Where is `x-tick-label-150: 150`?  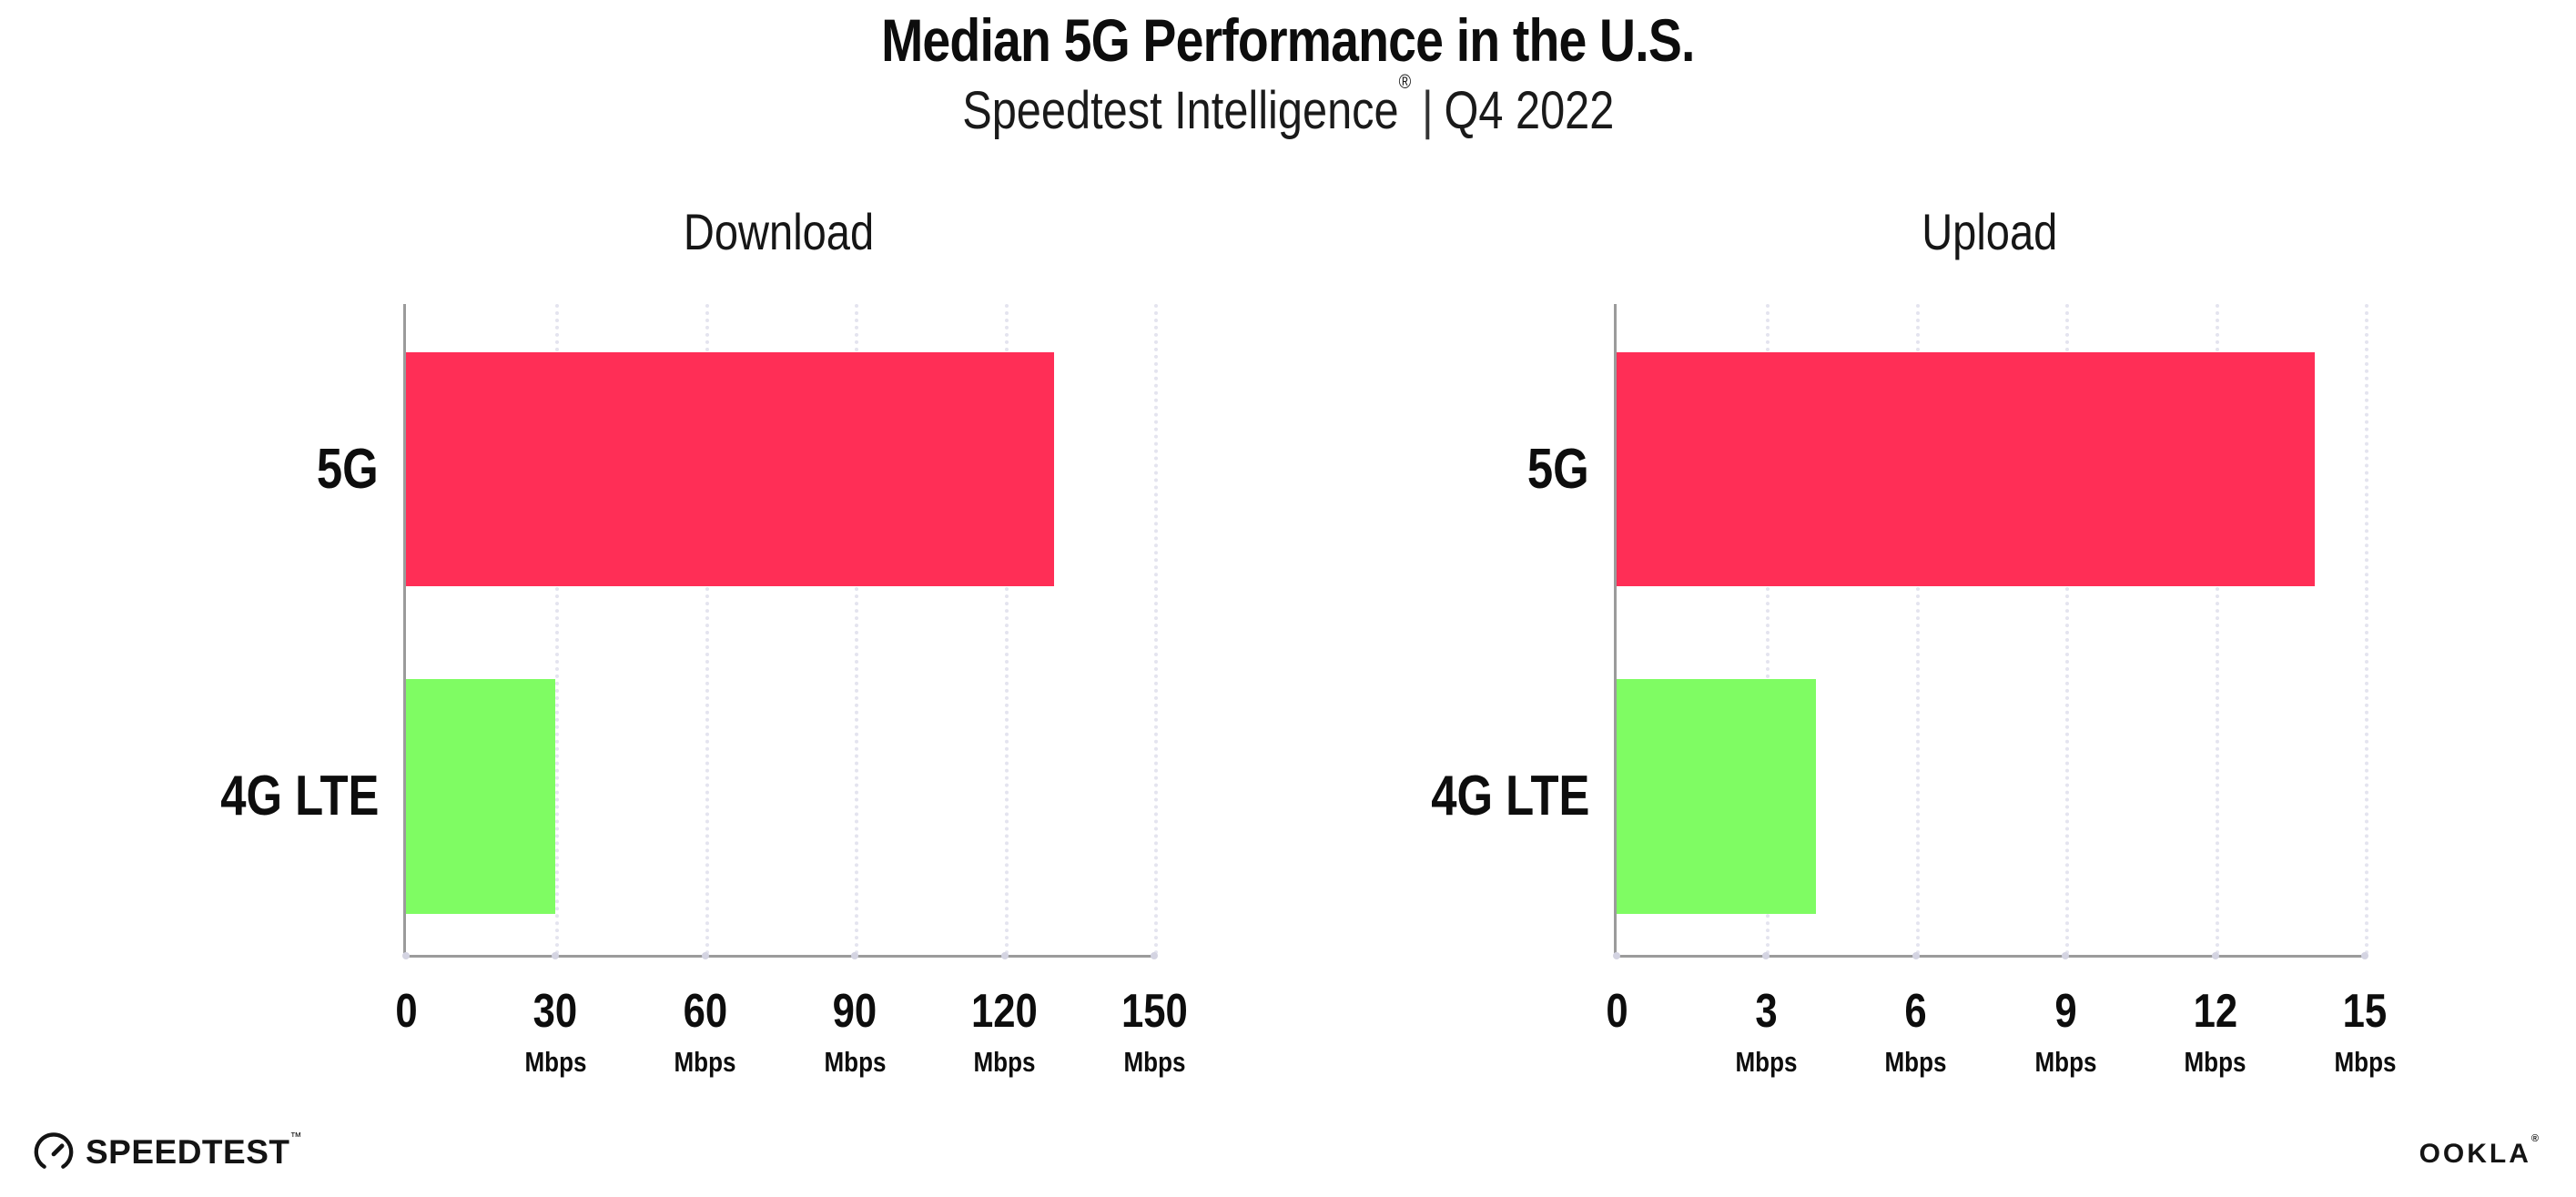
x-tick-label-150: 150 is located at coordinates (1154, 1011).